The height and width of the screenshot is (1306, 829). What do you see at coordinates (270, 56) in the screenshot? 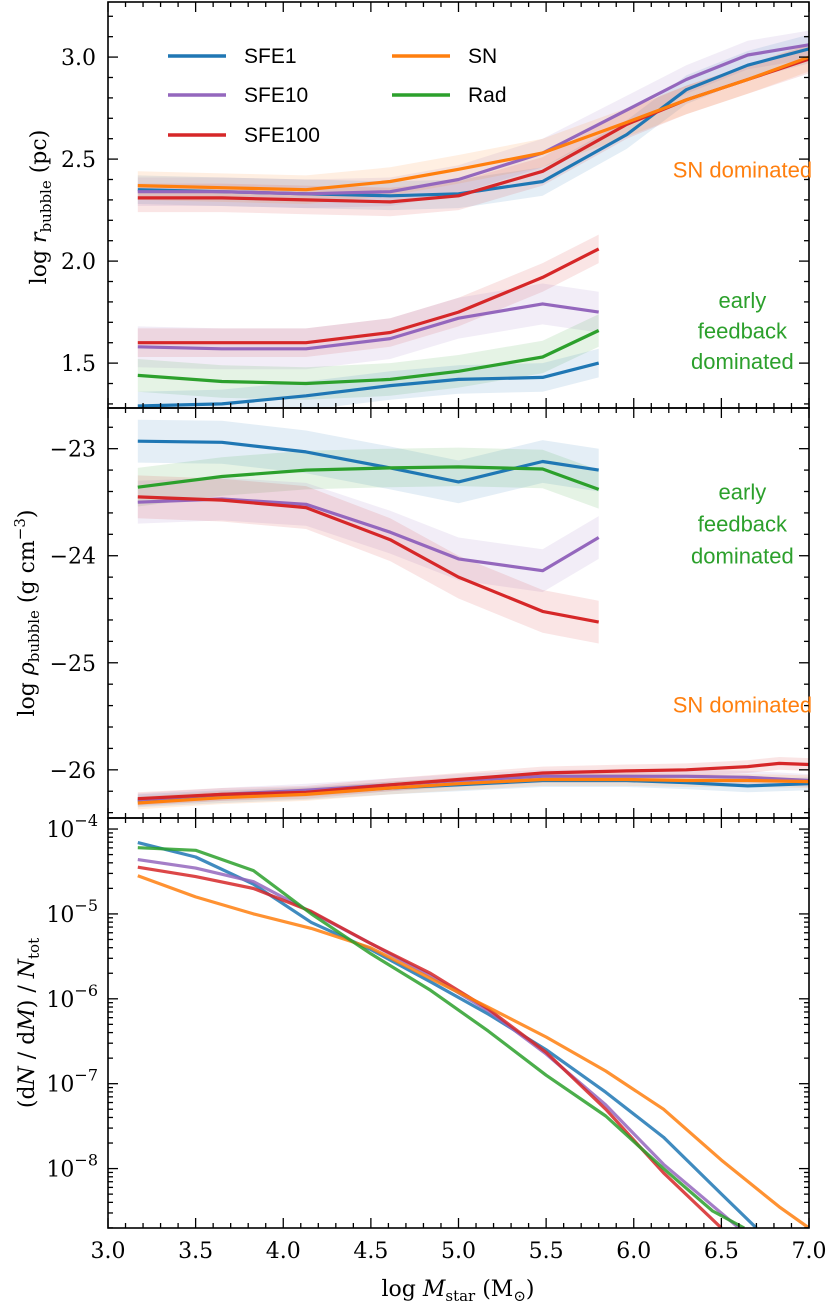
I see `legend-label-sfe1: SFE1` at bounding box center [270, 56].